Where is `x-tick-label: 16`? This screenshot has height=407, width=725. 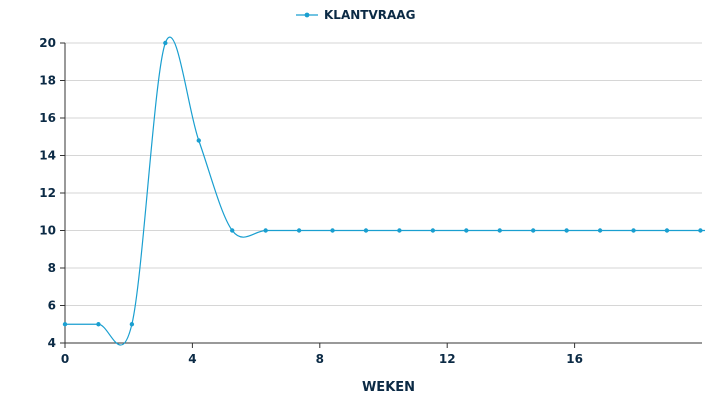 x-tick-label: 16 is located at coordinates (574, 359).